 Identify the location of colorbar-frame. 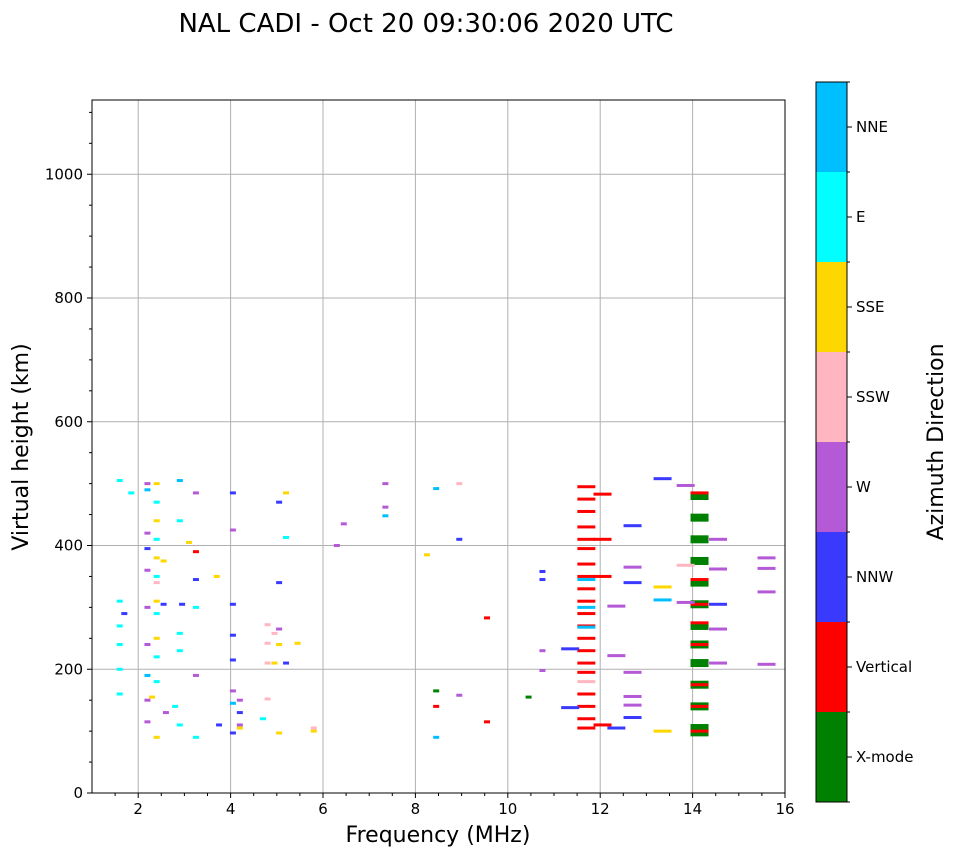
(831, 442).